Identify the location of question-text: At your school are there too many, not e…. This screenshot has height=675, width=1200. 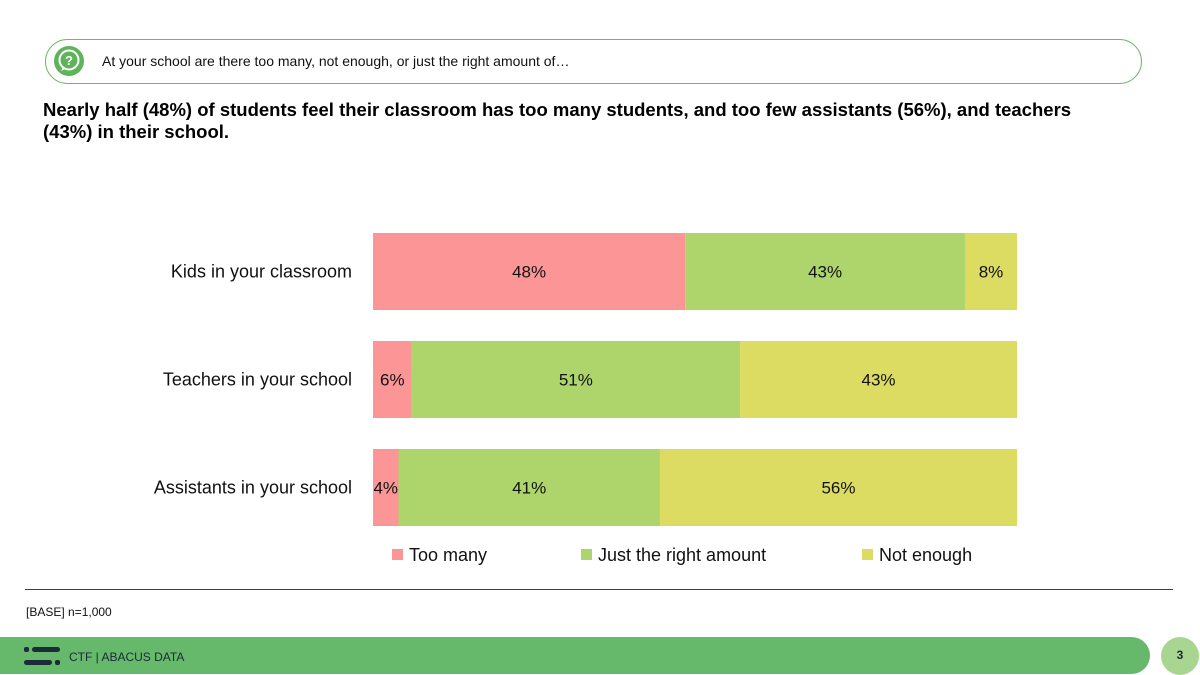
(336, 61).